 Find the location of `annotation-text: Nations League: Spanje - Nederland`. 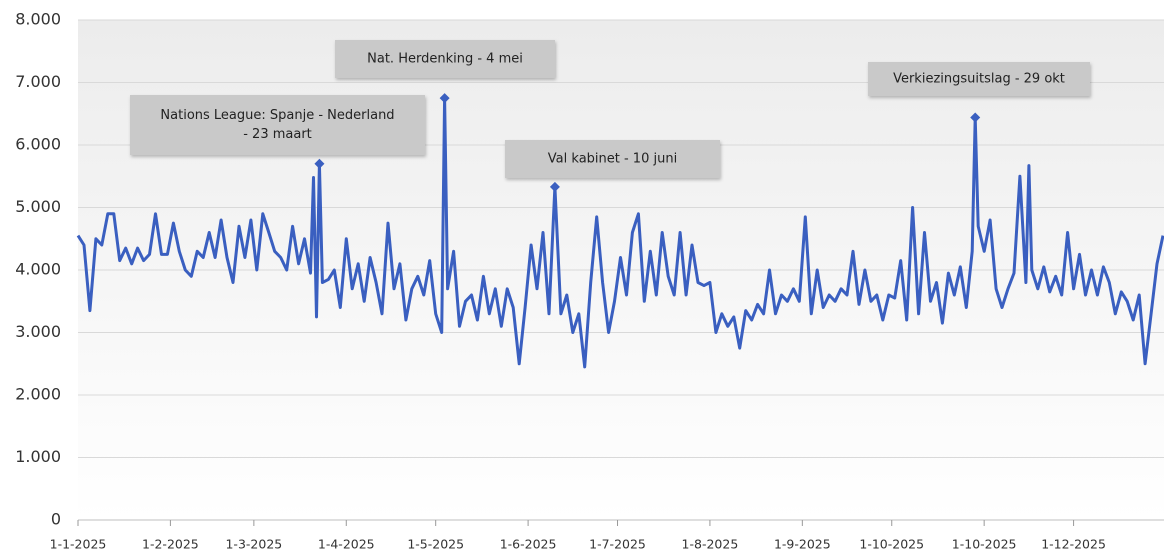

annotation-text: Nations League: Spanje - Nederland is located at coordinates (277, 115).